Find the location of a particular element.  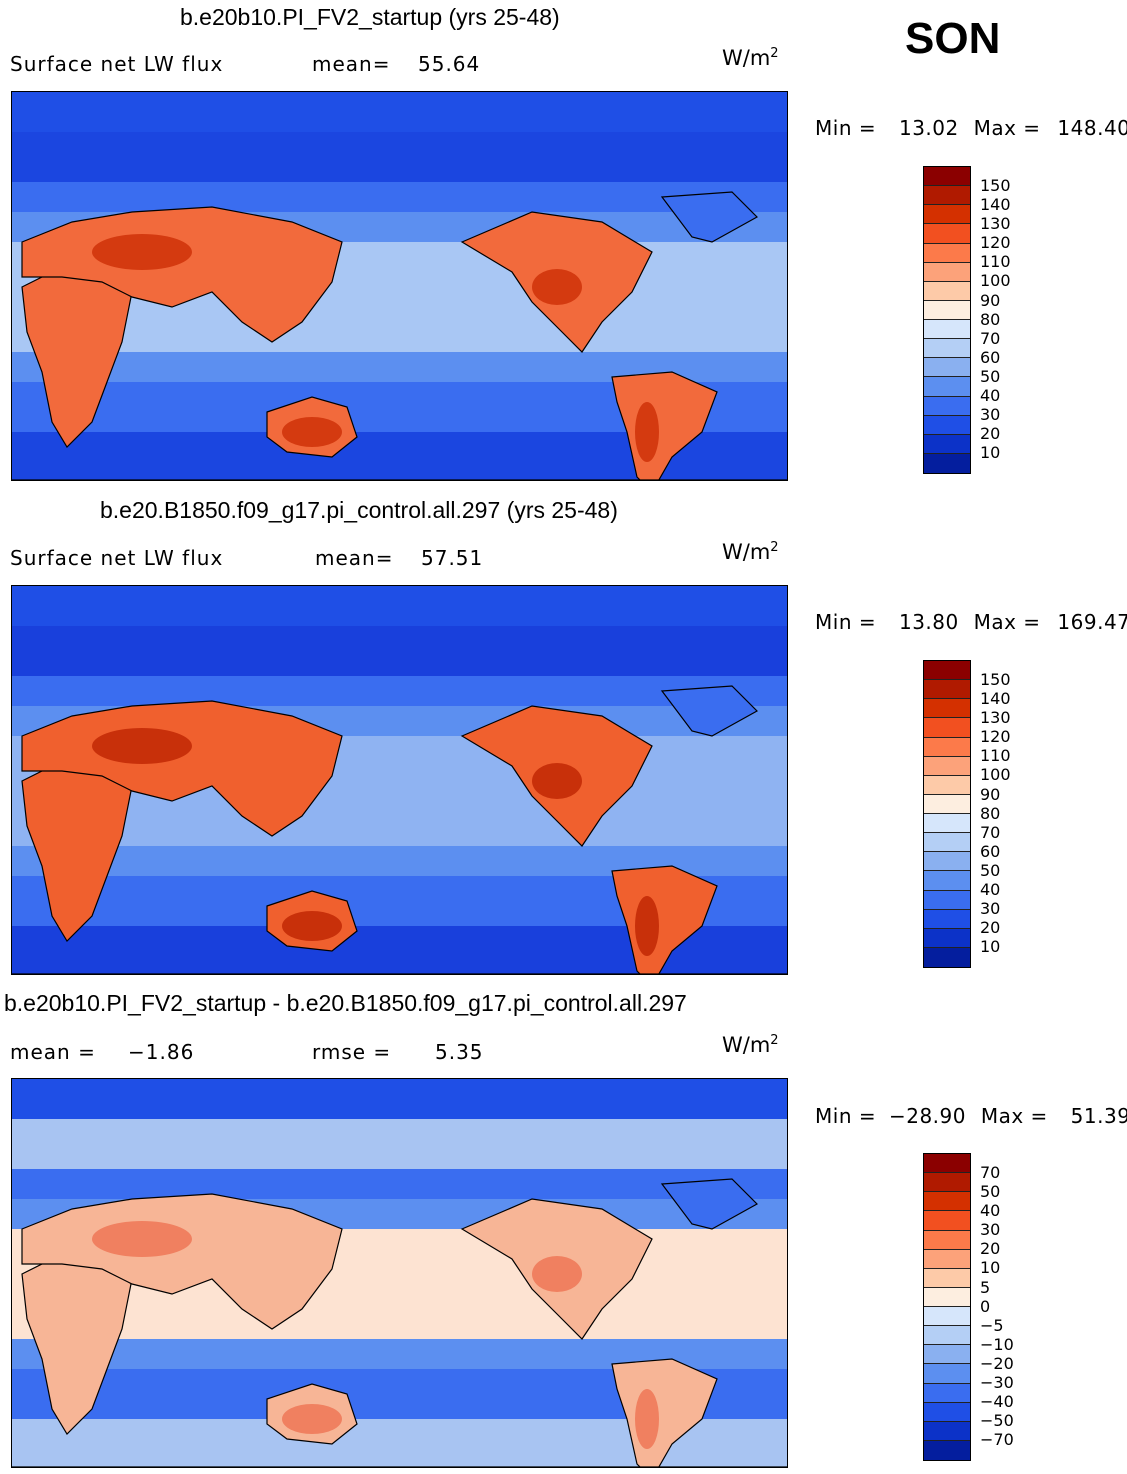

panel-1-min-value: 13.02 is located at coordinates (928, 128).